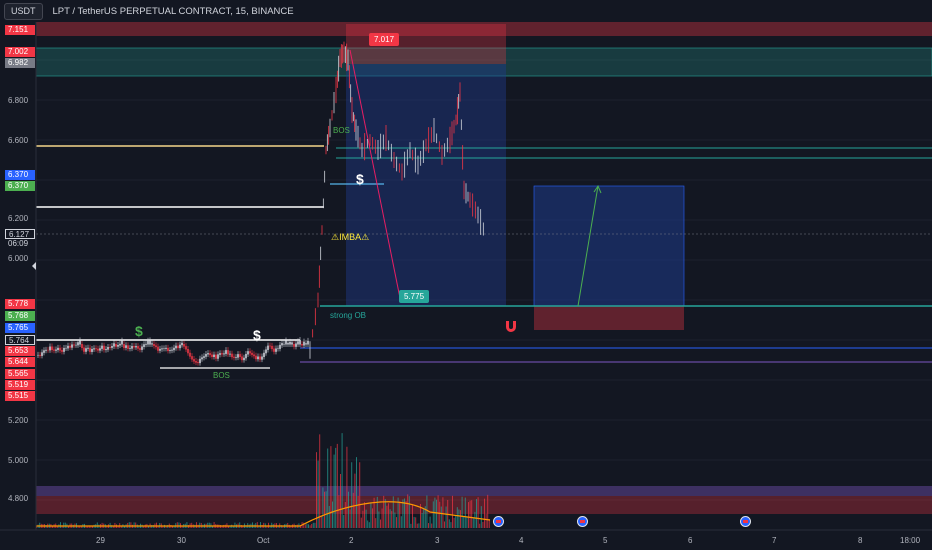 The height and width of the screenshot is (550, 932). Describe the element at coordinates (18, 140) in the screenshot. I see `price-axis-label: 6.600` at that location.